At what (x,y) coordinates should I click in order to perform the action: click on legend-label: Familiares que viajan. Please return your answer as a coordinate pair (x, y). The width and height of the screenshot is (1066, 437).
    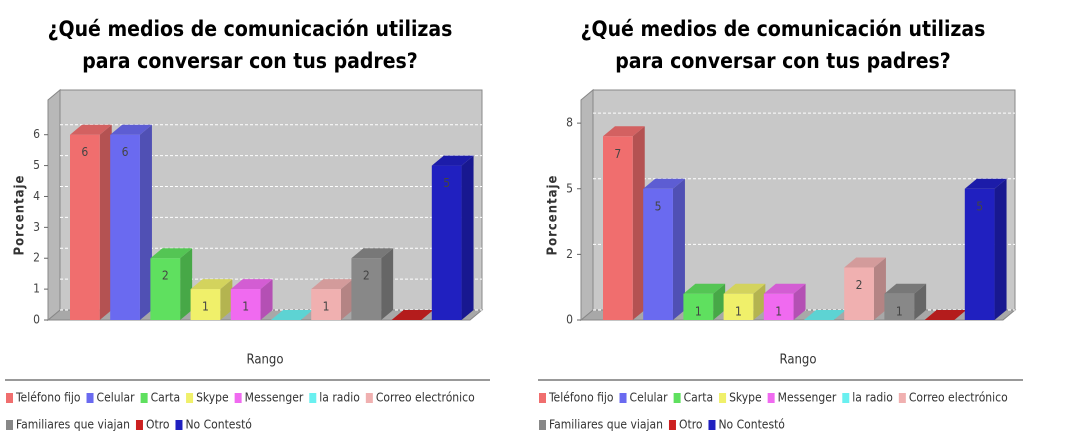
    Looking at the image, I should click on (606, 425).